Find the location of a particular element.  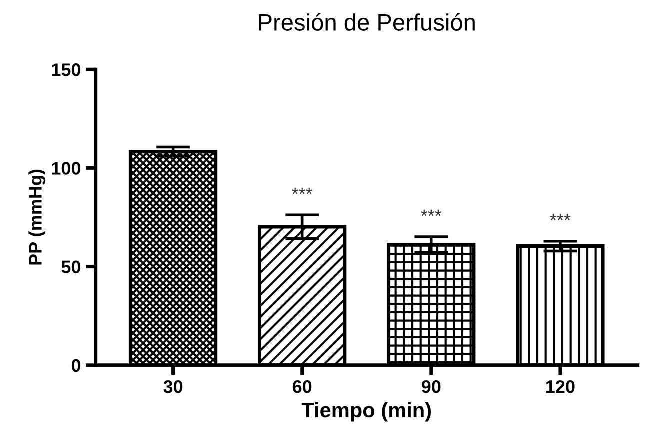

y-tick-label: 100 is located at coordinates (66, 168).